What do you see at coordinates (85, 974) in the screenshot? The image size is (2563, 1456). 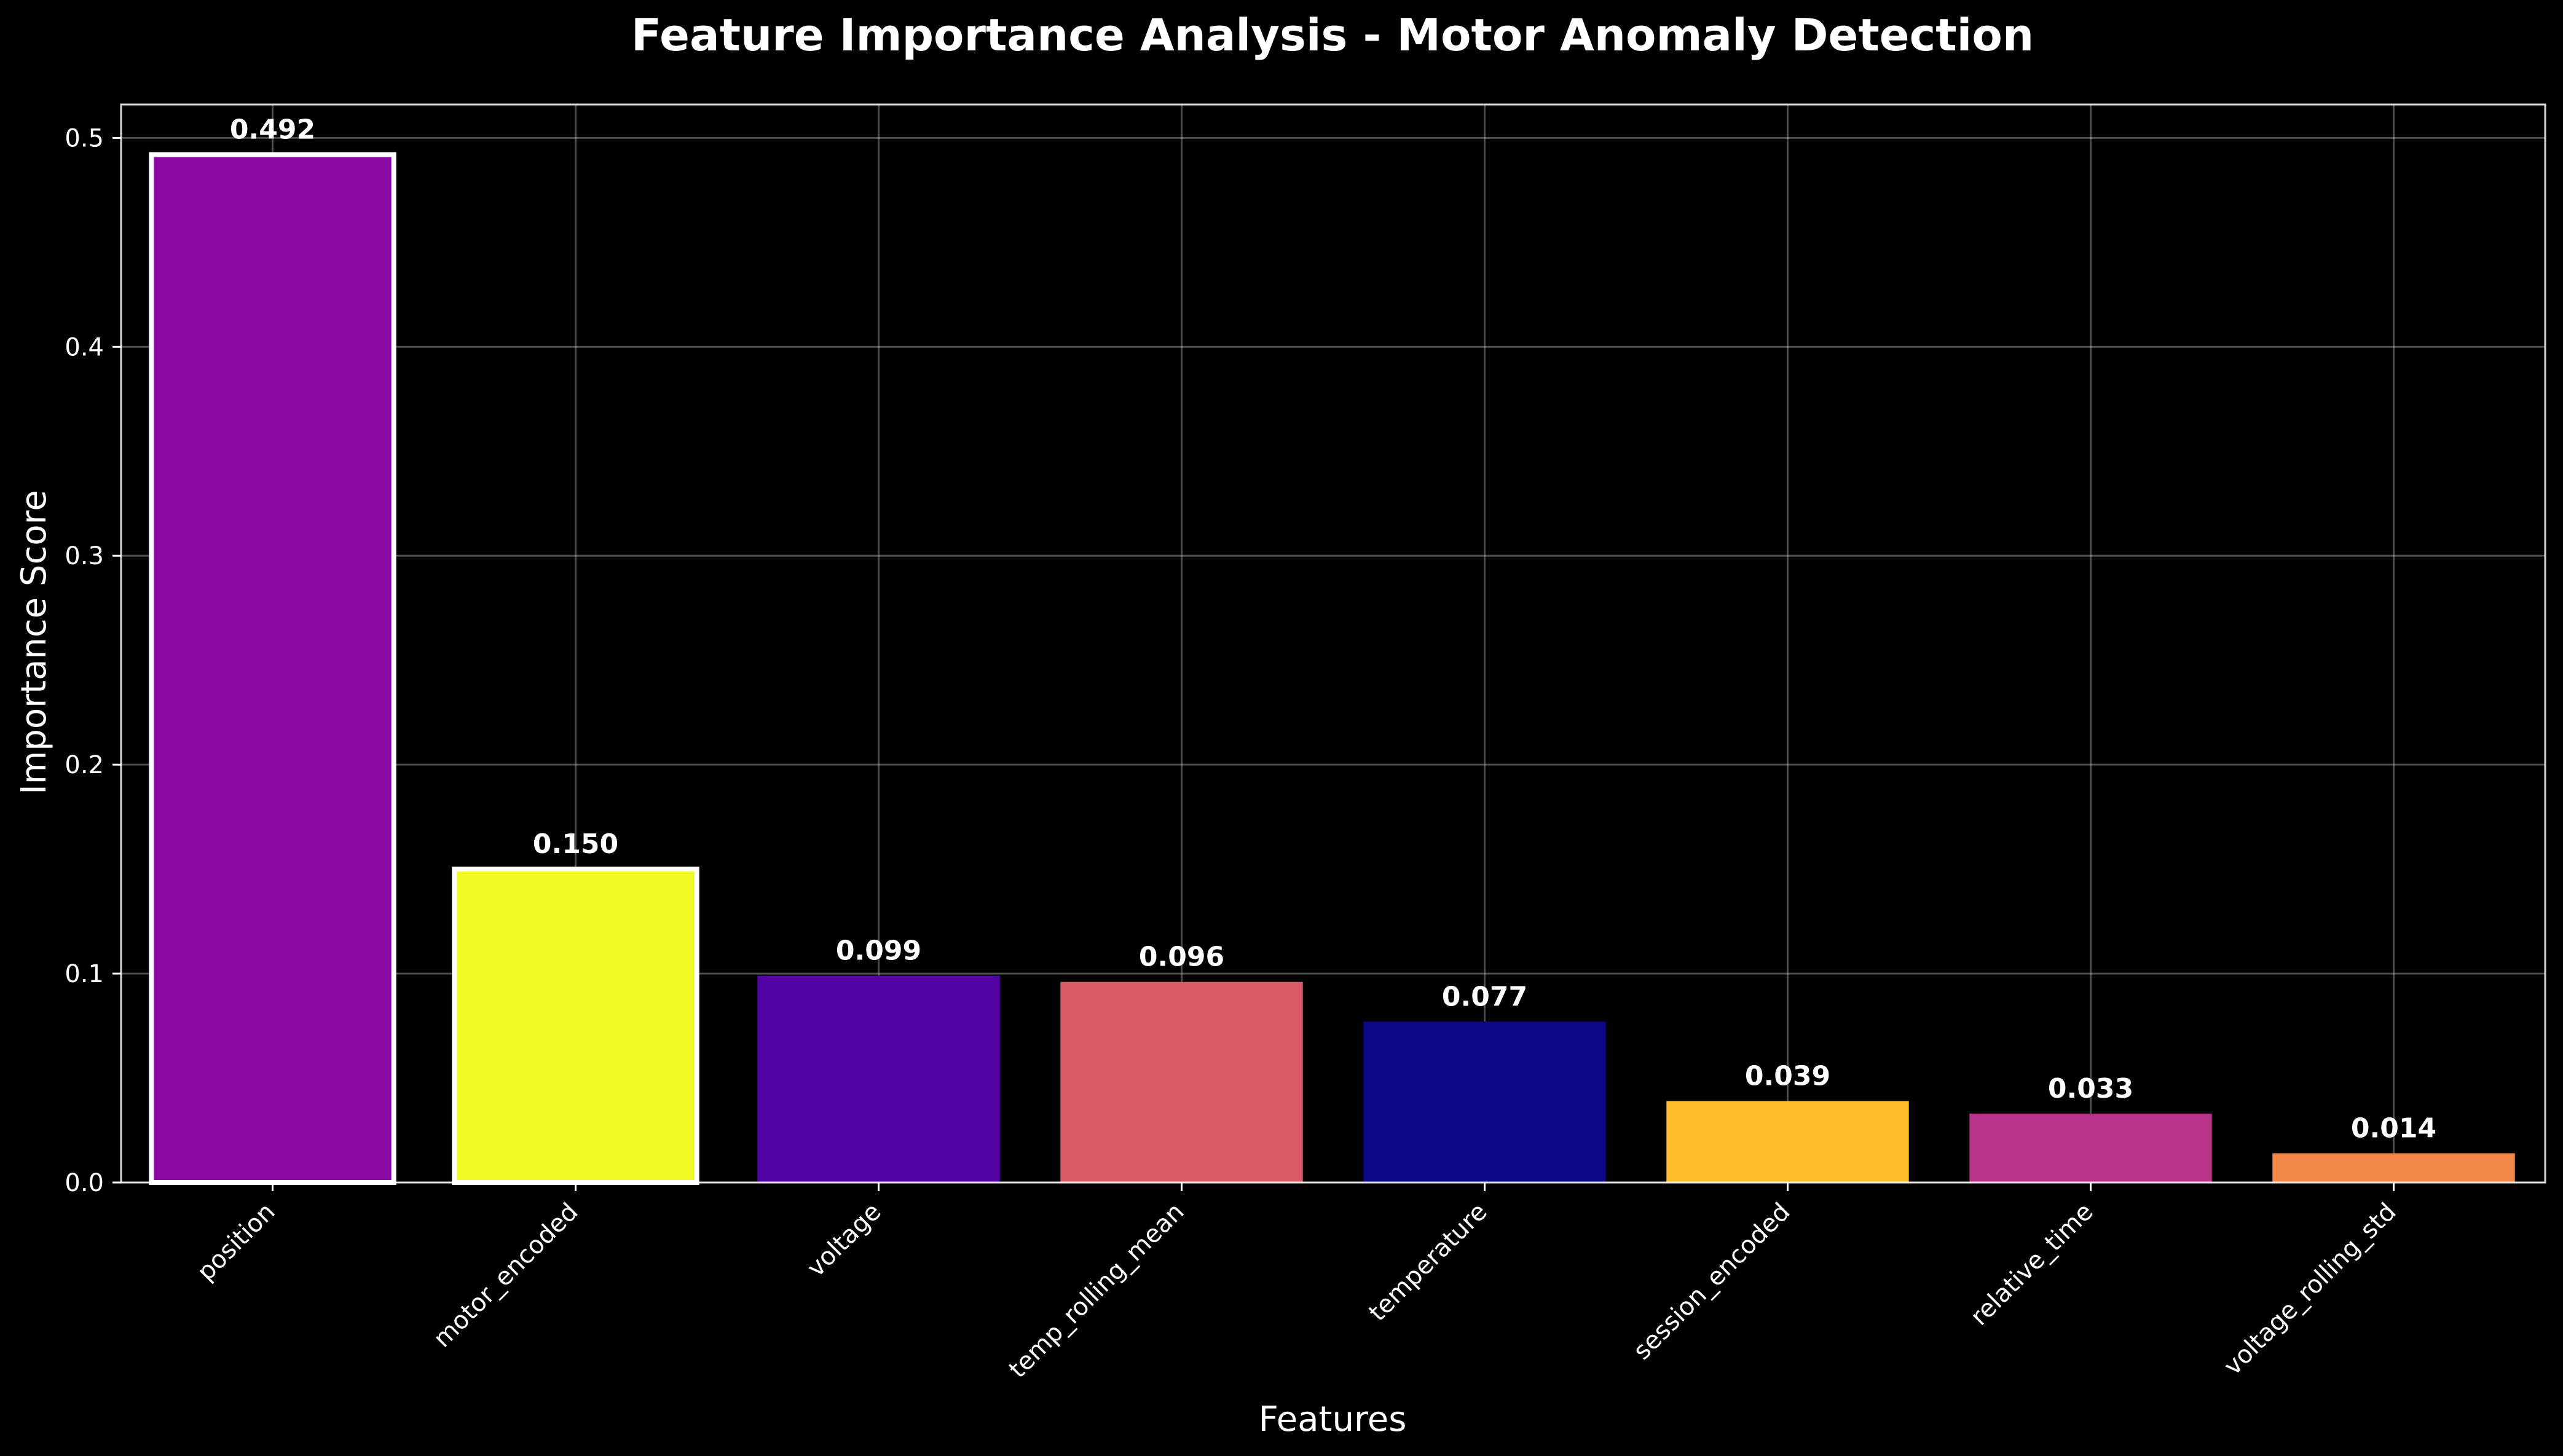 I see `y-tick-label: 0.1` at bounding box center [85, 974].